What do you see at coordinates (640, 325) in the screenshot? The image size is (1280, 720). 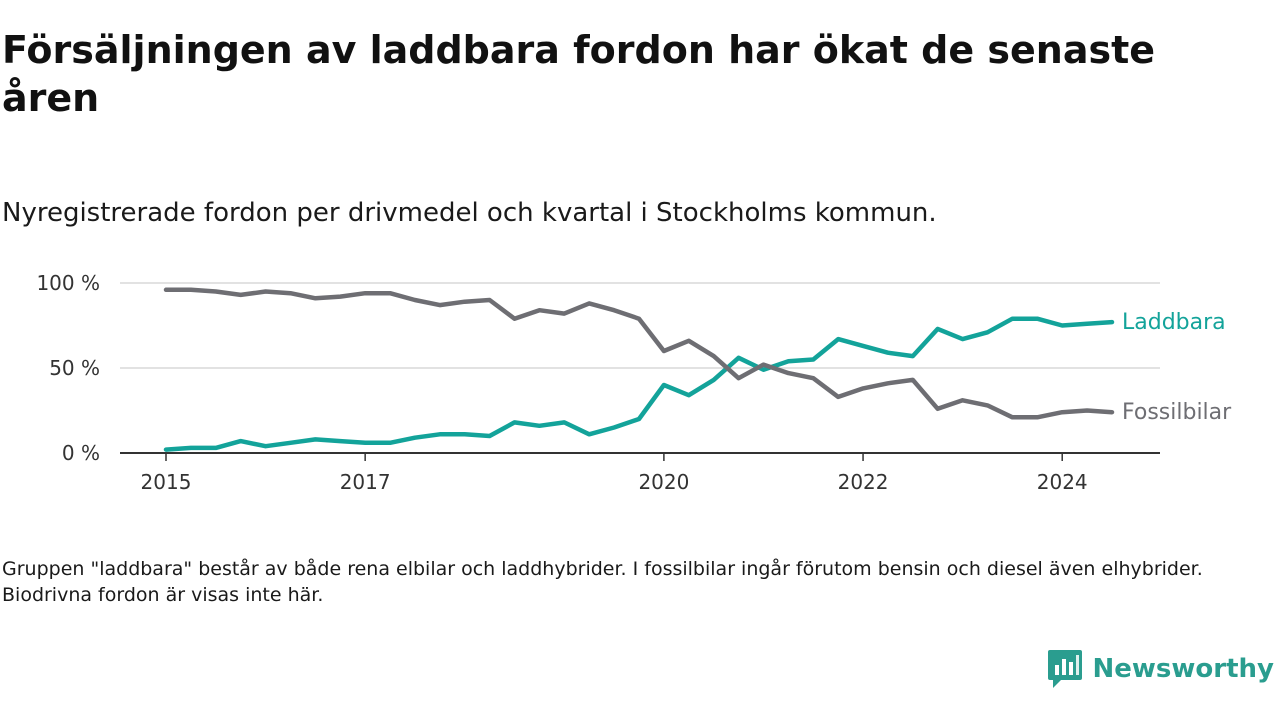 I see `grid-layer` at bounding box center [640, 325].